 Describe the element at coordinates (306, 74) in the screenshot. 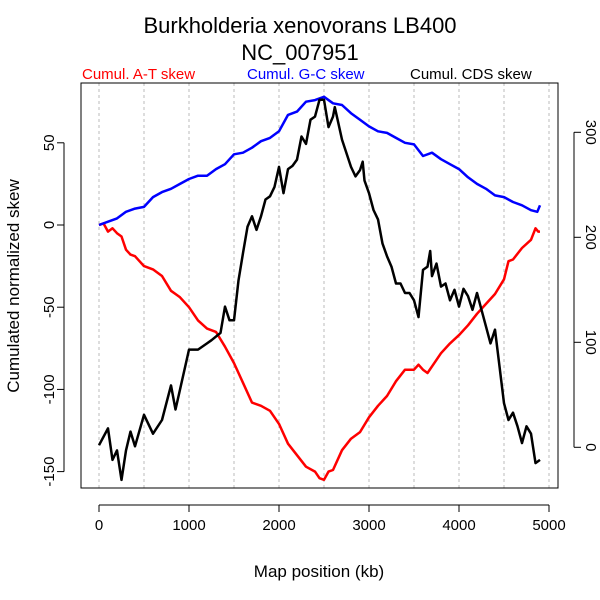

I see `legend-gc-skew: Cumul. G-C skew` at that location.